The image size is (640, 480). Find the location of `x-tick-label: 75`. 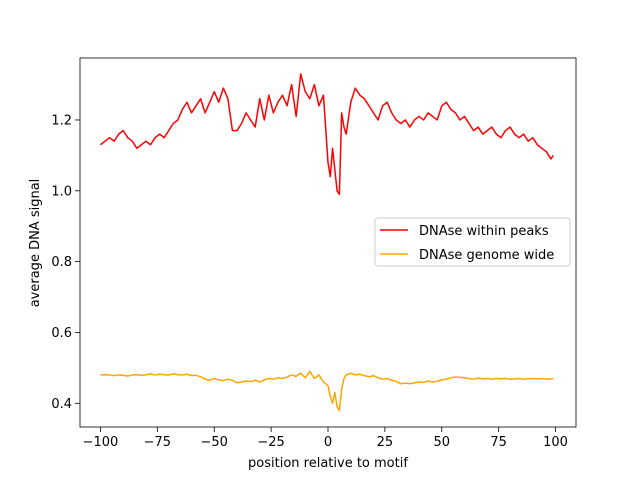

x-tick-label: 75 is located at coordinates (498, 442).